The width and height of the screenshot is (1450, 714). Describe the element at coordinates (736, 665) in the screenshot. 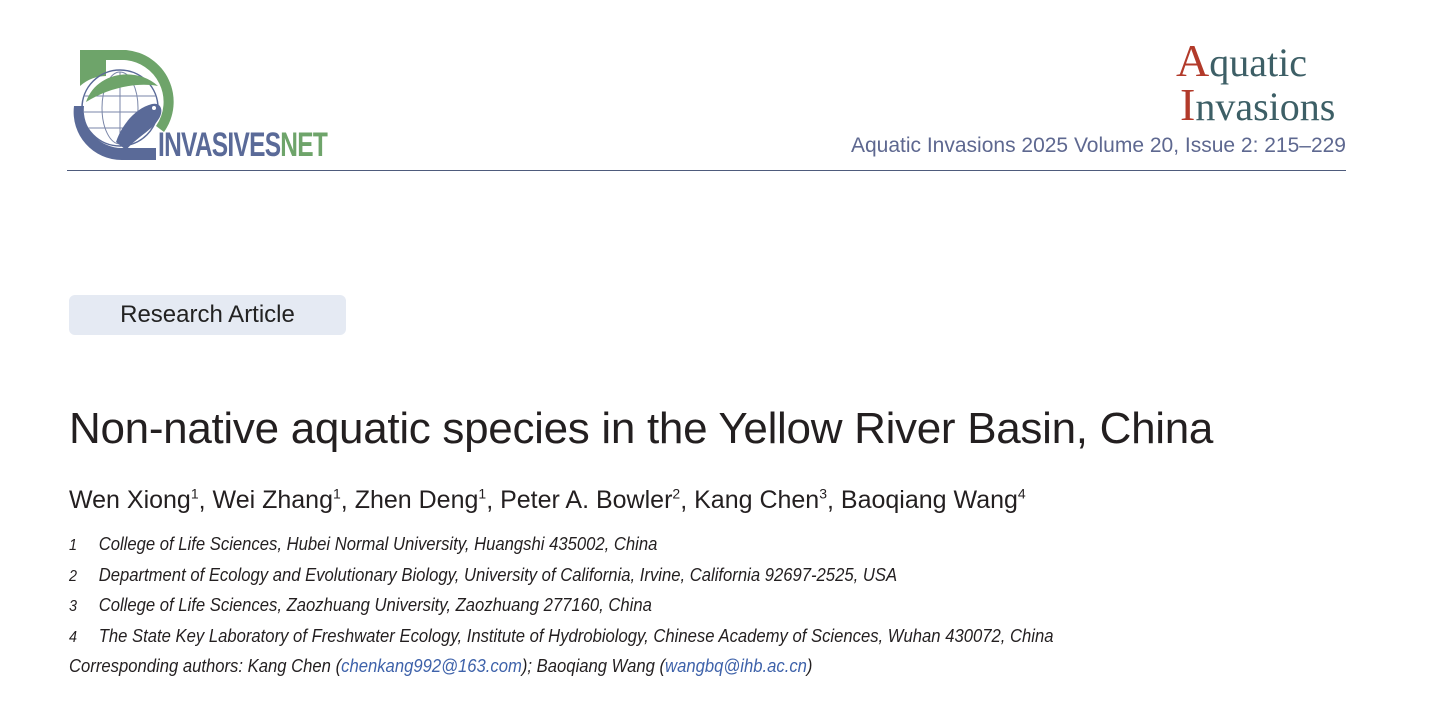

I see `email-link-wang: wangbq@ihb.ac.cn` at that location.